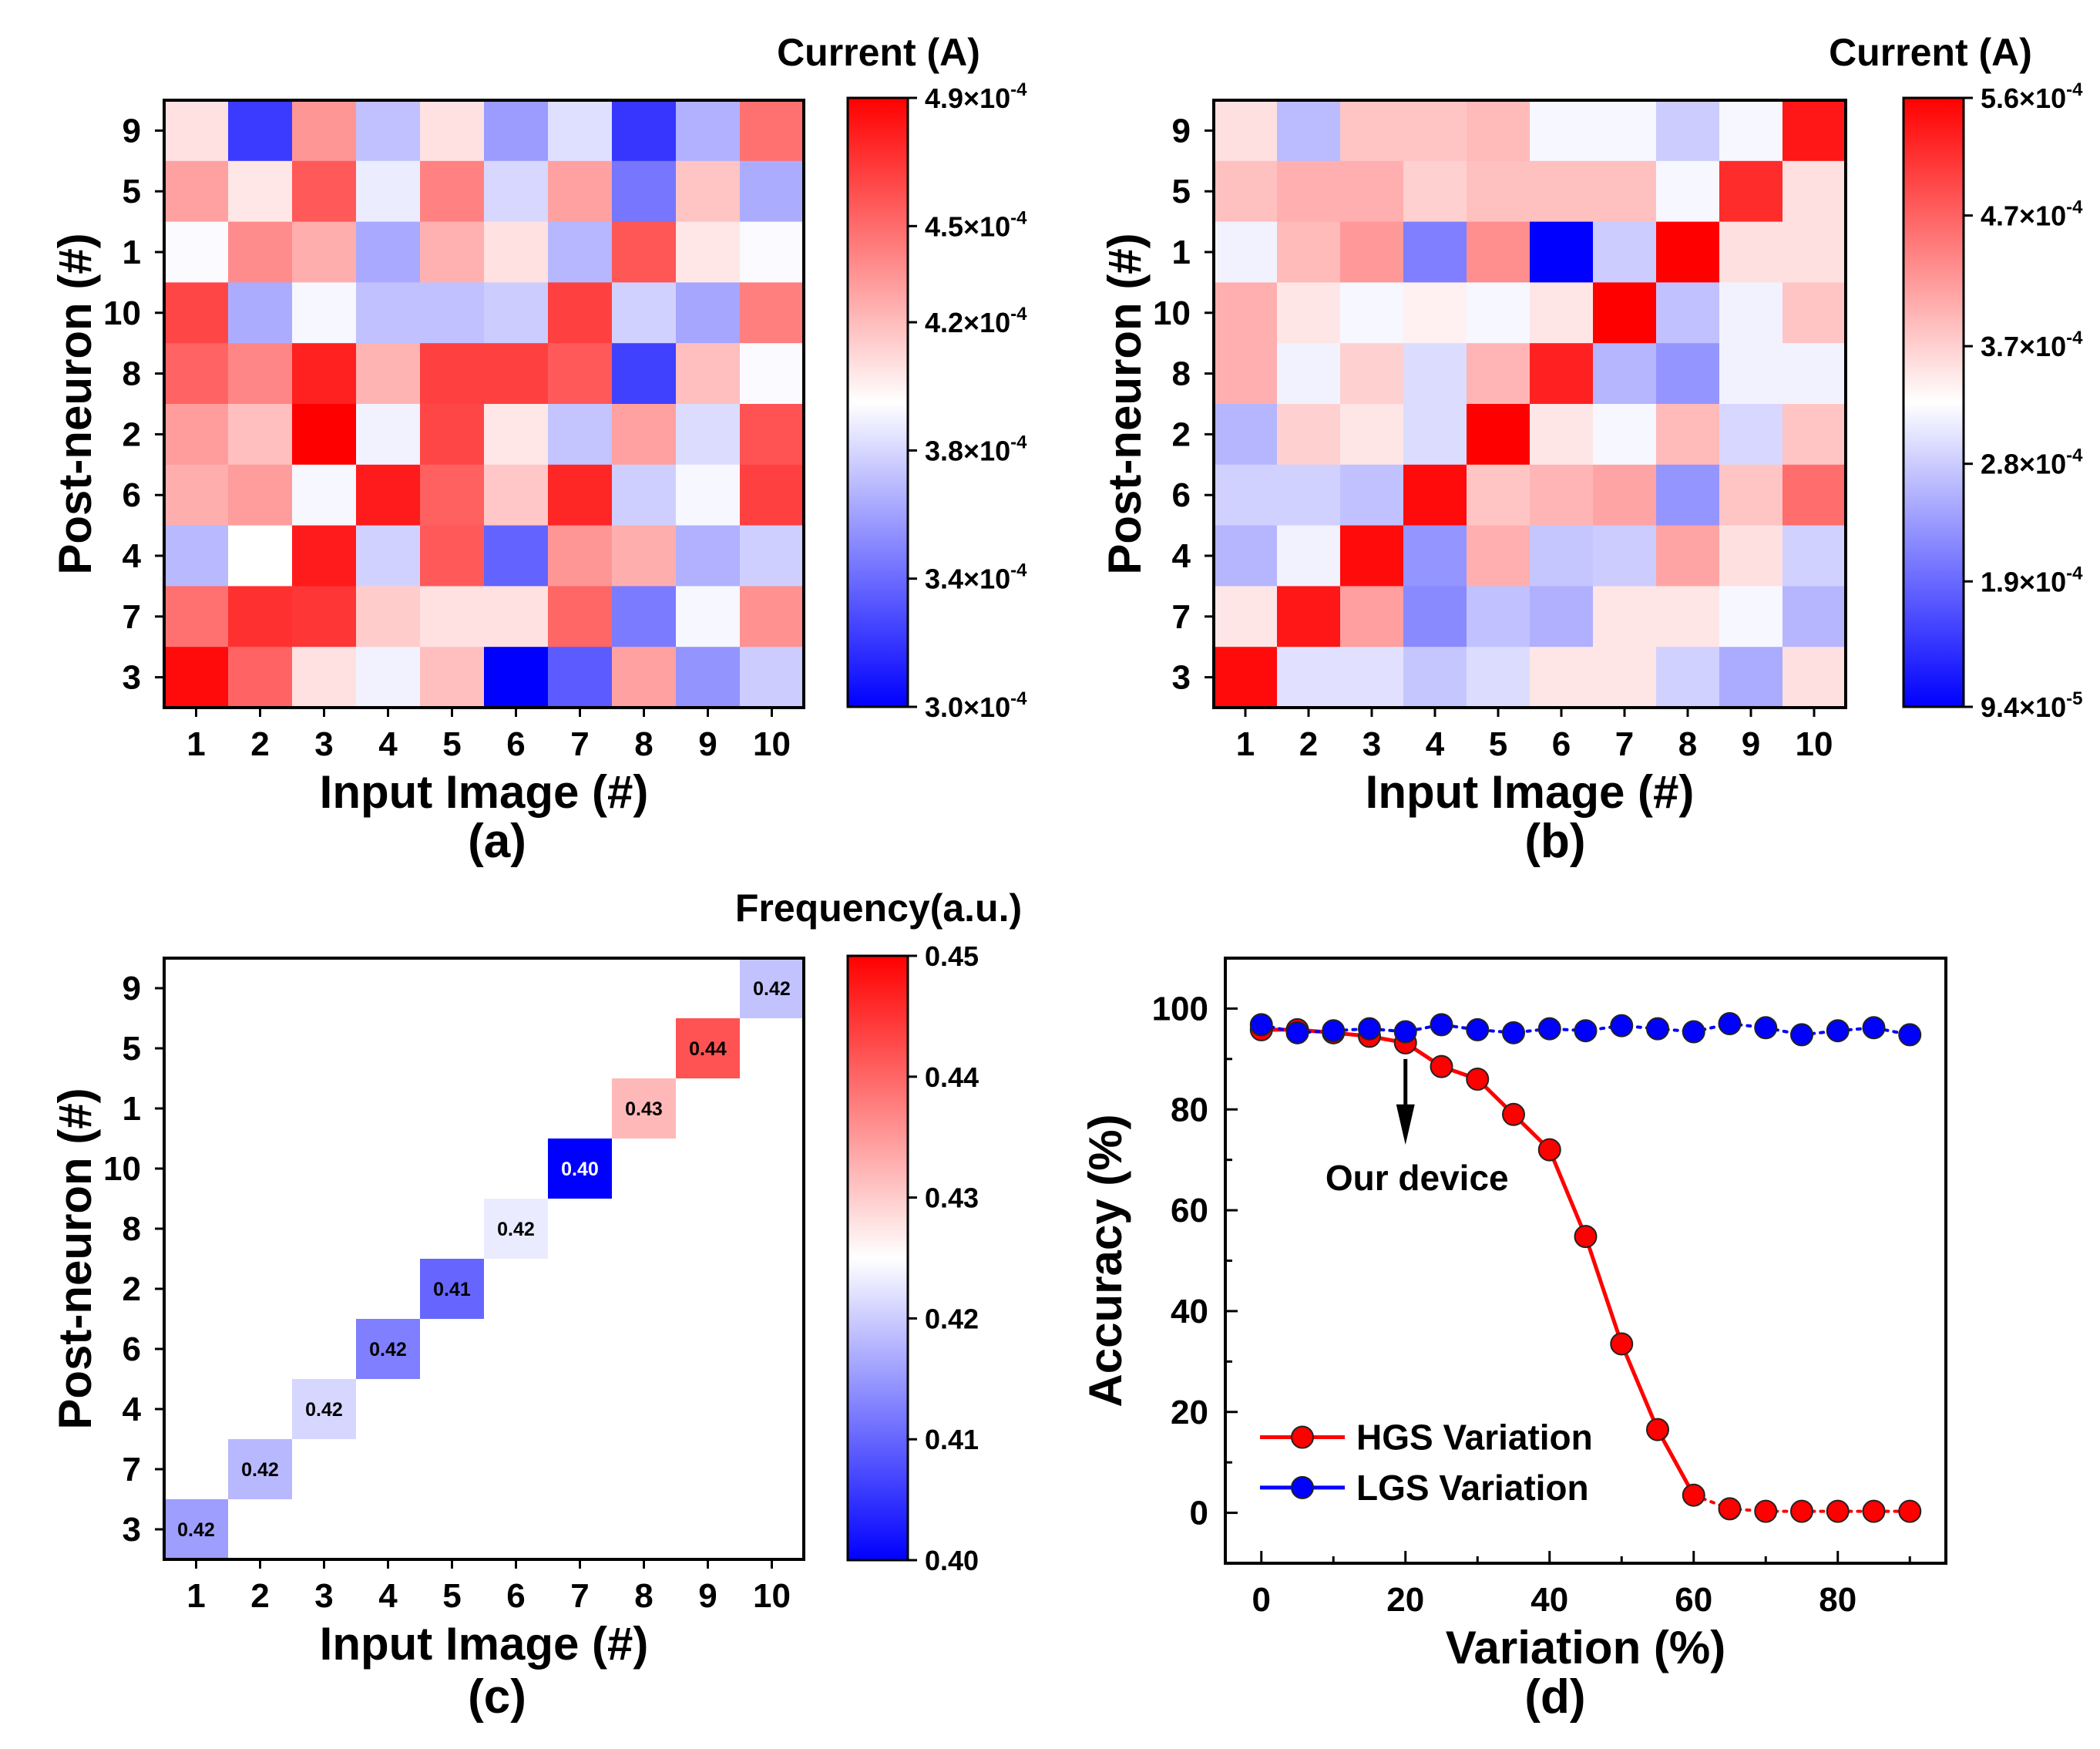 The image size is (2100, 1749). What do you see at coordinates (952, 1198) in the screenshot?
I see `panel-c-colorbar-label: 0.43` at bounding box center [952, 1198].